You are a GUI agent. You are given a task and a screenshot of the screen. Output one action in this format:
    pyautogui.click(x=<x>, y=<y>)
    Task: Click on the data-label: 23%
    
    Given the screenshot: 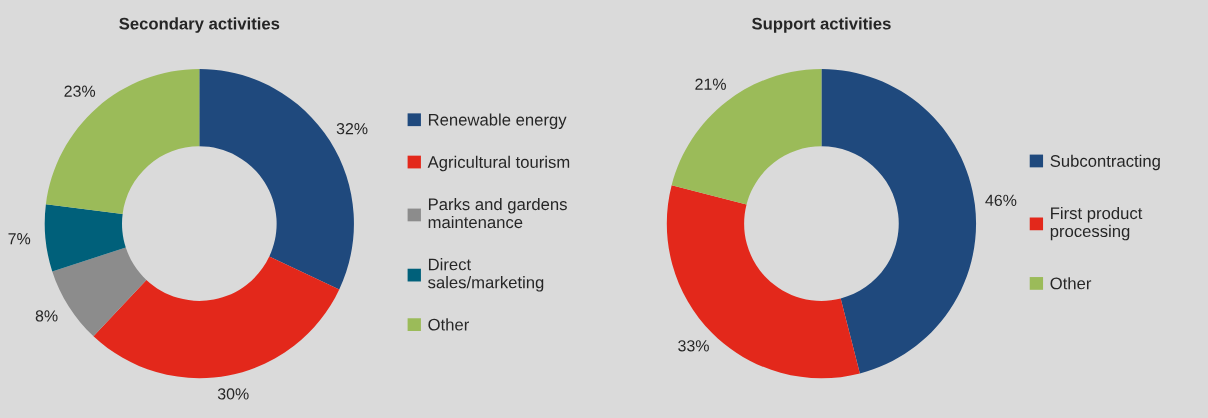 What is the action you would take?
    pyautogui.click(x=80, y=91)
    